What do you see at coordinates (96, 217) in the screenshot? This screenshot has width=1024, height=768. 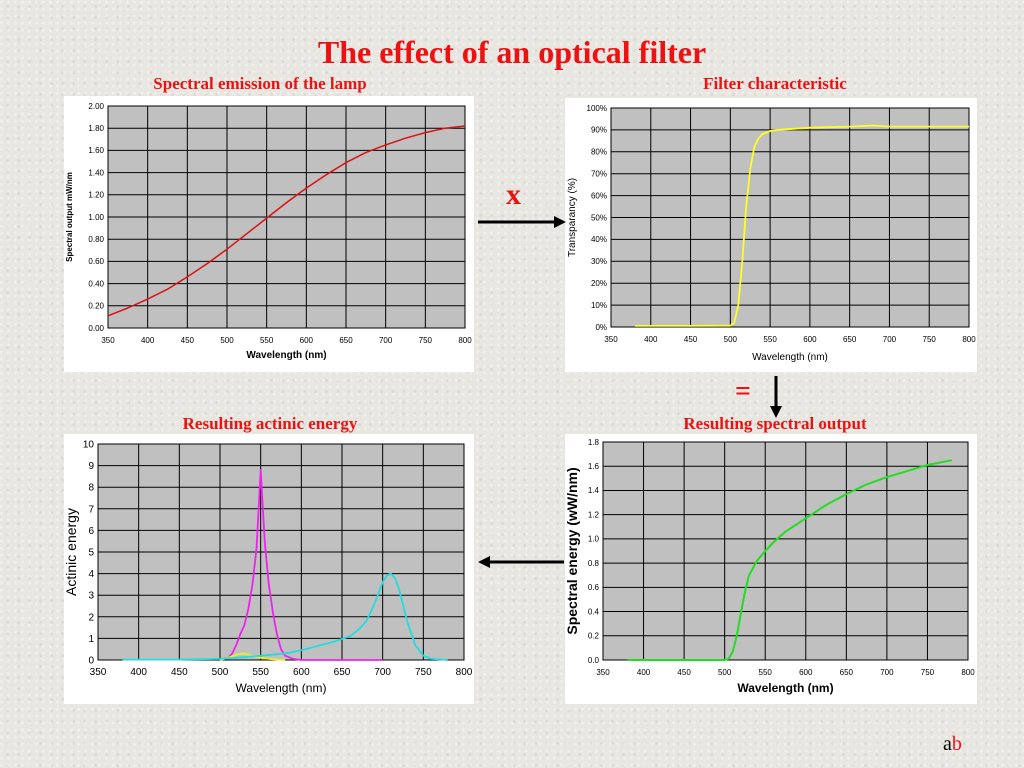 I see `y-tick-label: 1.00` at bounding box center [96, 217].